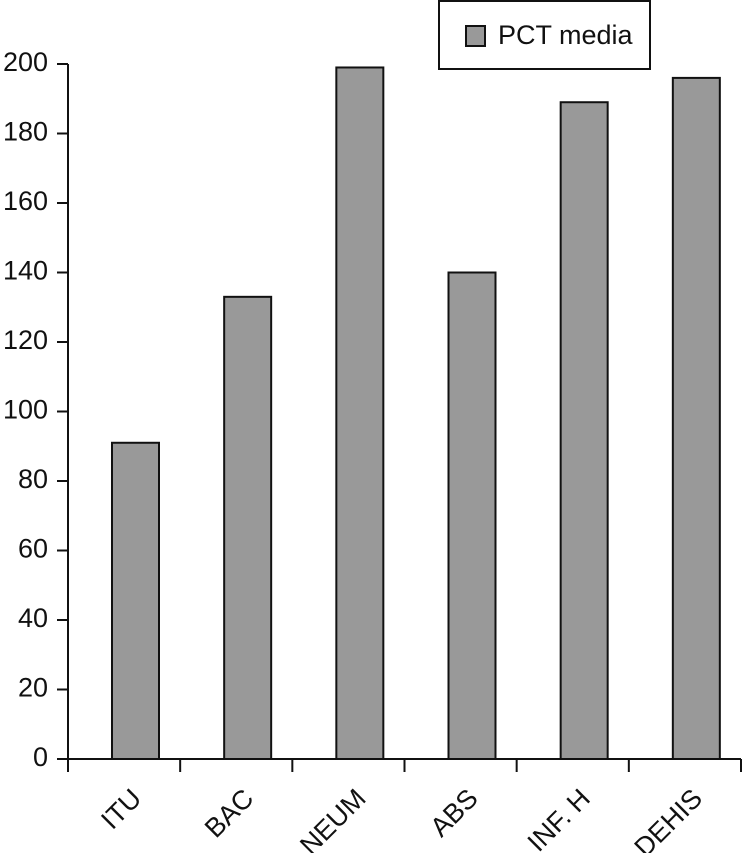  Describe the element at coordinates (25, 340) in the screenshot. I see `y-tick-label: 120` at that location.